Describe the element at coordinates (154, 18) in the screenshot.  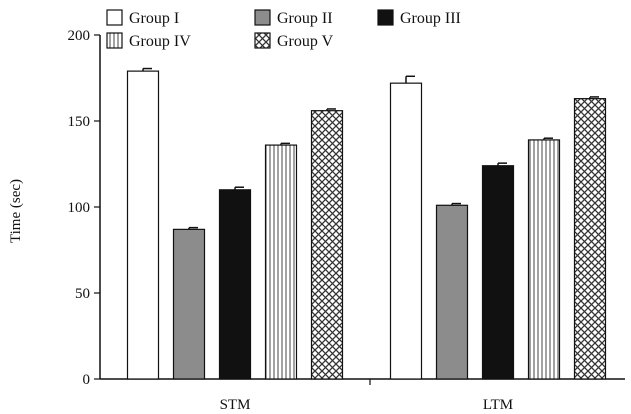
I see `legend-label-group-i: Group I` at that location.